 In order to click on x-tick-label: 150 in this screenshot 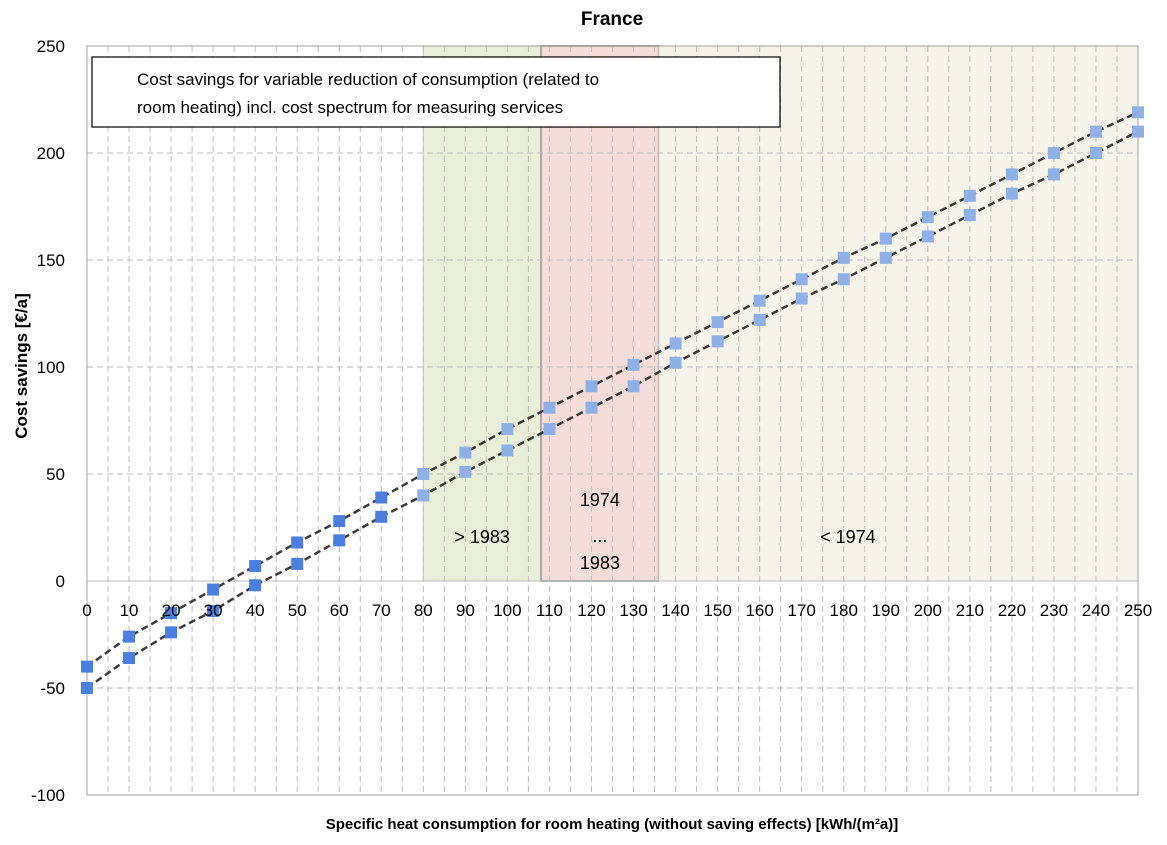, I will do `click(717, 610)`.